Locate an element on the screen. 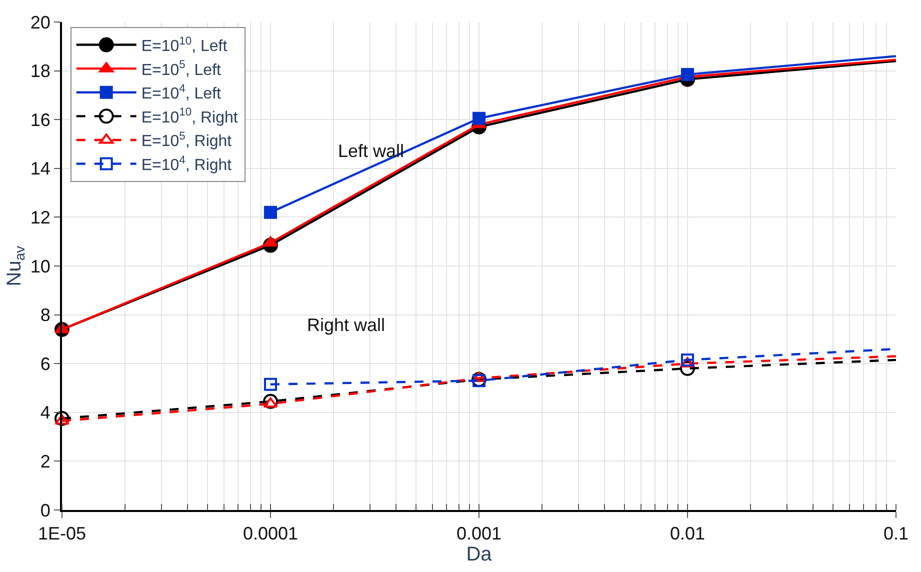 The height and width of the screenshot is (572, 921). y-tick-label: 8 is located at coordinates (45, 315).